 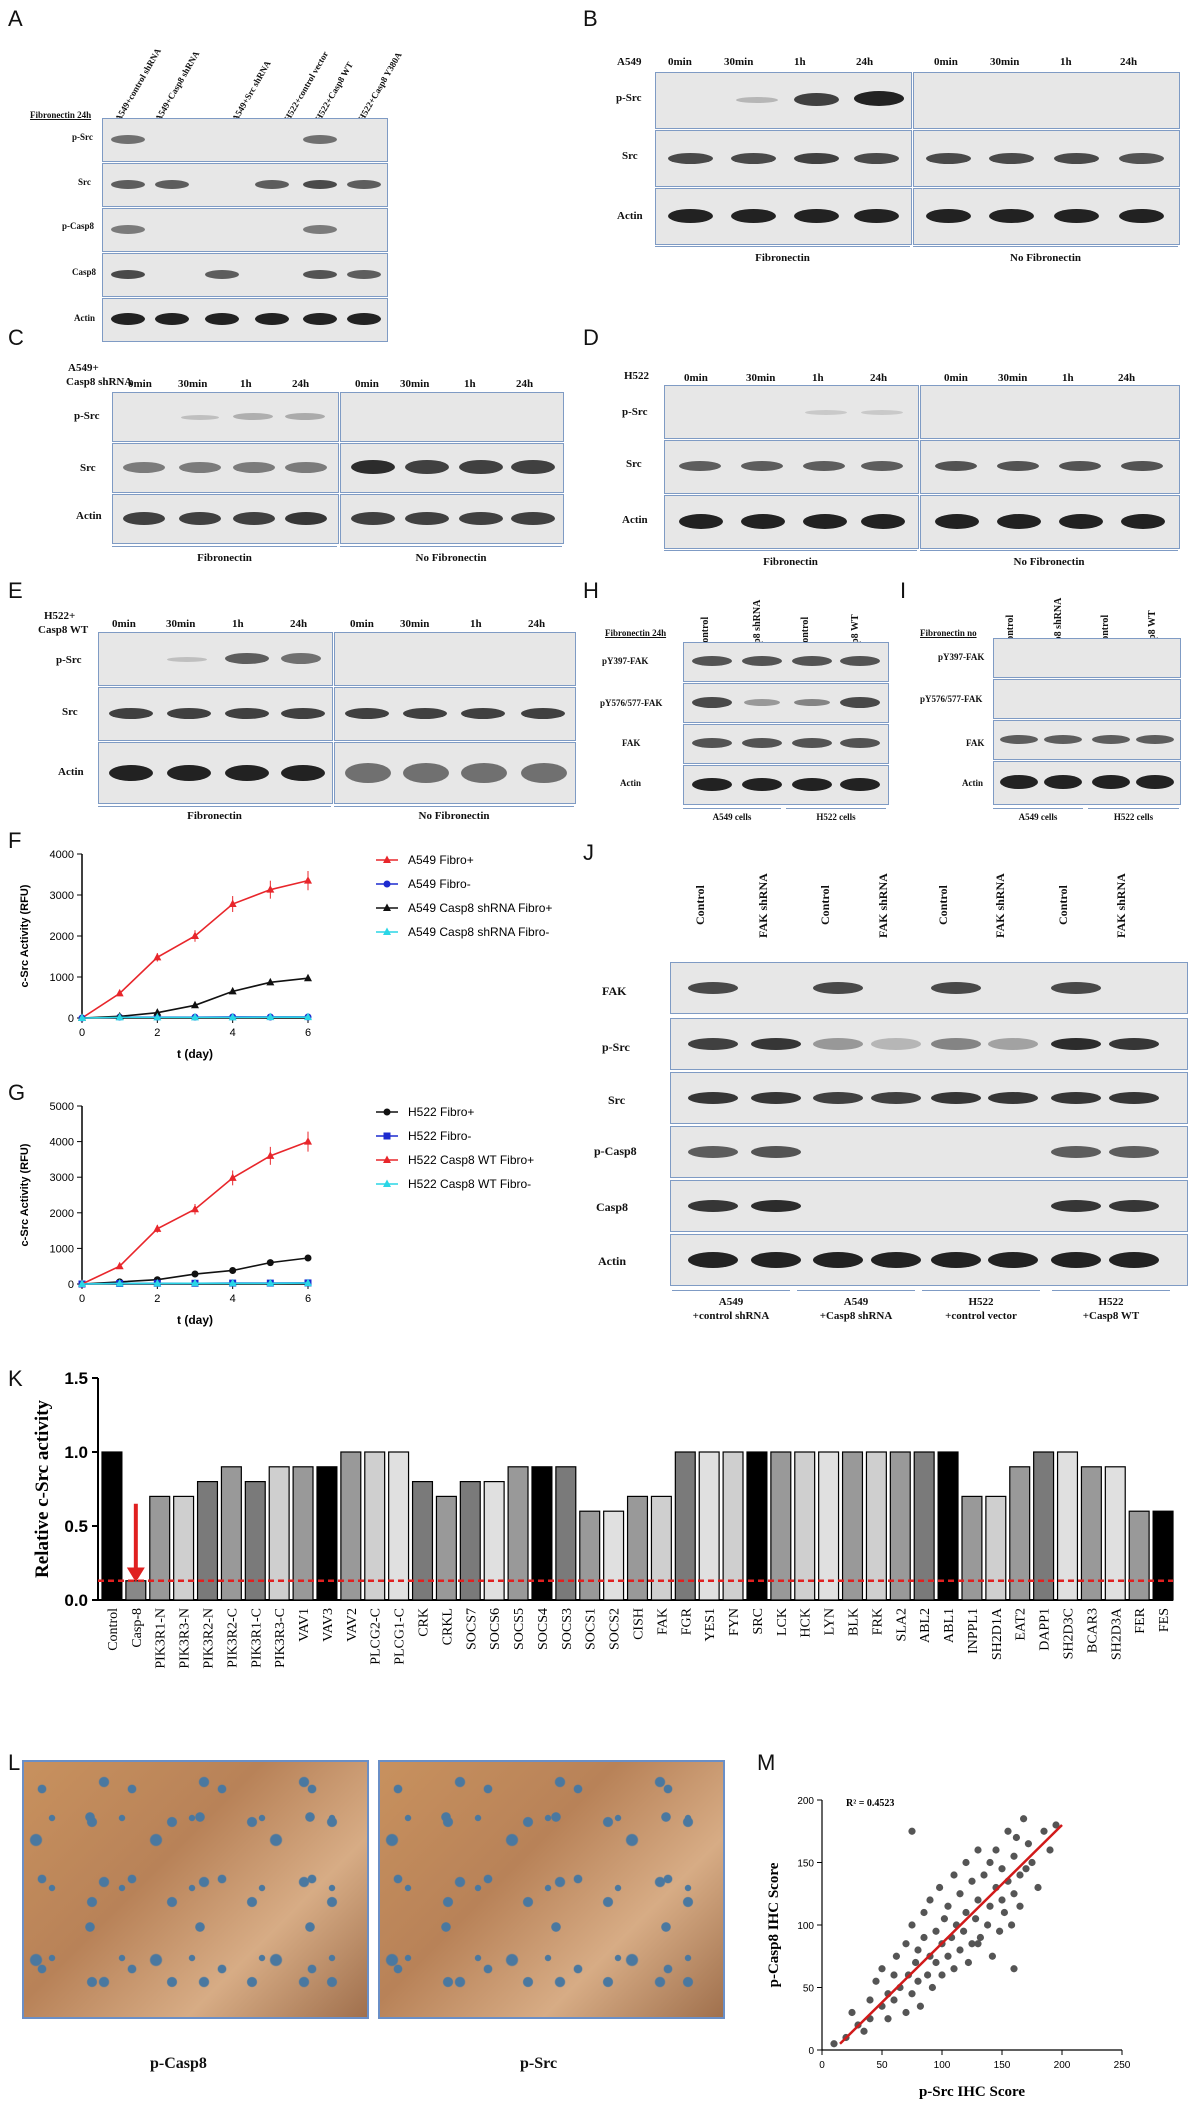 I want to click on category-label: FRK, so click(x=877, y=1621).